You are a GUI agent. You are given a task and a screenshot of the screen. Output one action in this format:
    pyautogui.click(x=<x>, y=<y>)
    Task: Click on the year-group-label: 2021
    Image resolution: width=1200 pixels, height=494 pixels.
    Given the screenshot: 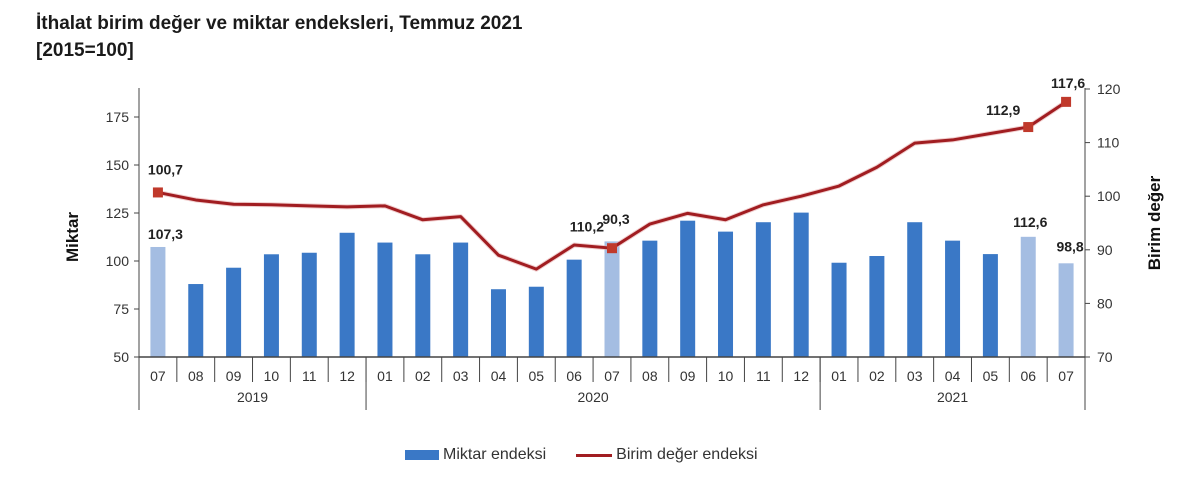 What is the action you would take?
    pyautogui.click(x=952, y=397)
    